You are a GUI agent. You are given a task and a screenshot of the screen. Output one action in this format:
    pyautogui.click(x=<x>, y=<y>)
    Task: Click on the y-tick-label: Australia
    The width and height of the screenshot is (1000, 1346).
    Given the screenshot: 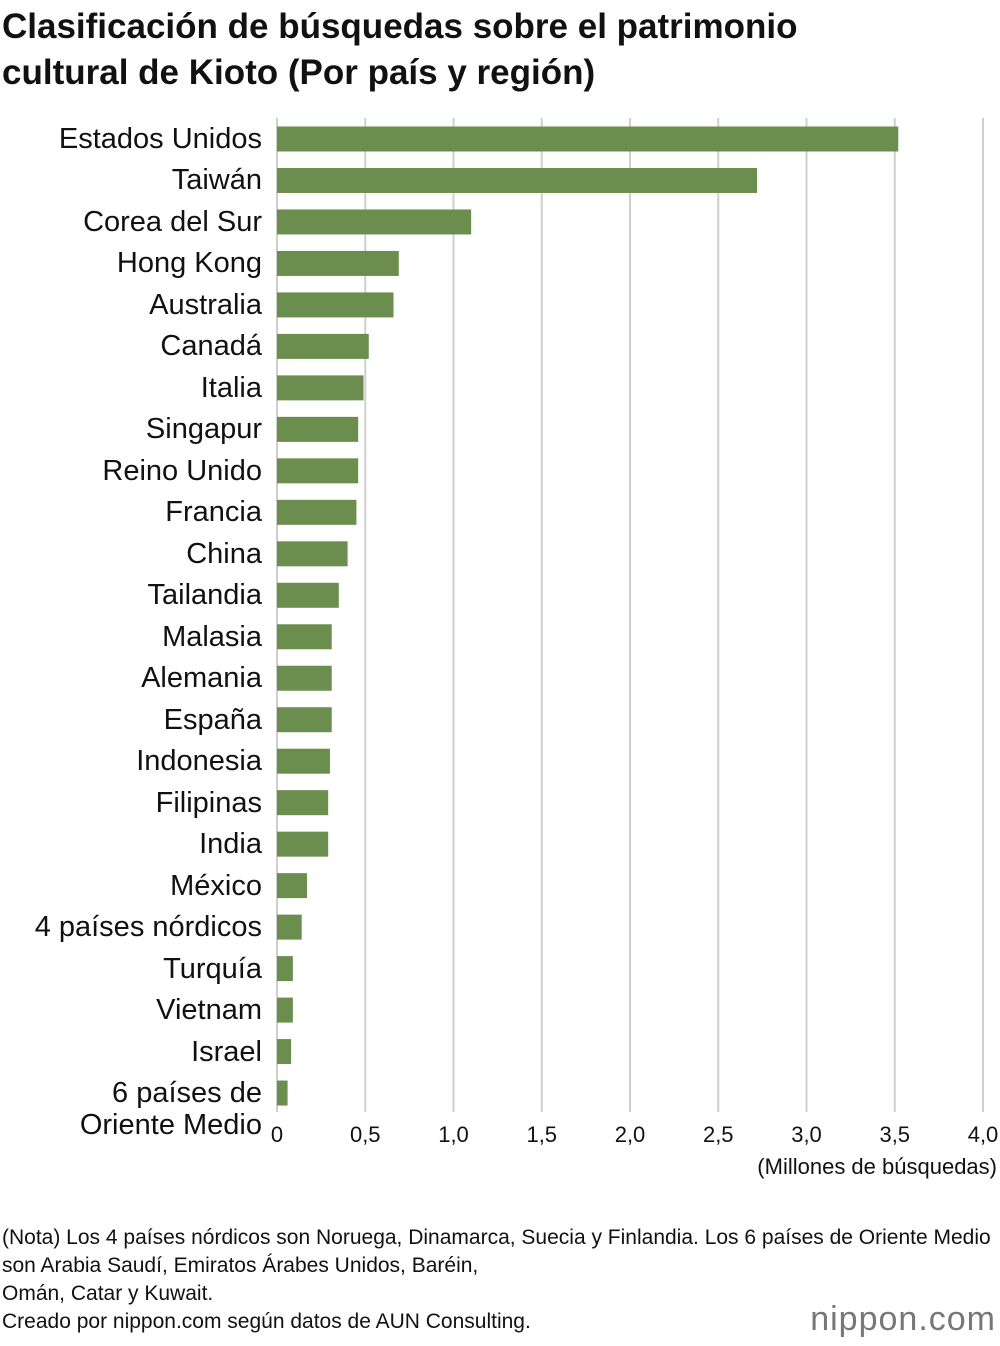 What is the action you would take?
    pyautogui.click(x=205, y=304)
    